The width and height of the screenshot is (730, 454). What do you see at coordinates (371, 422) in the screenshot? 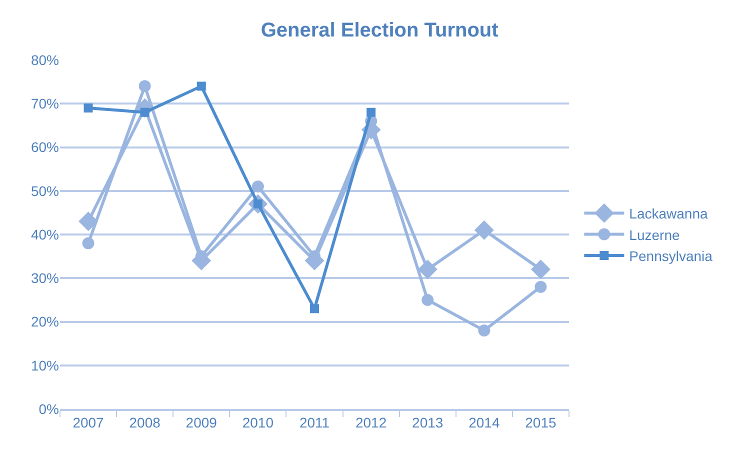
I see `x-tick-label: 2012` at bounding box center [371, 422].